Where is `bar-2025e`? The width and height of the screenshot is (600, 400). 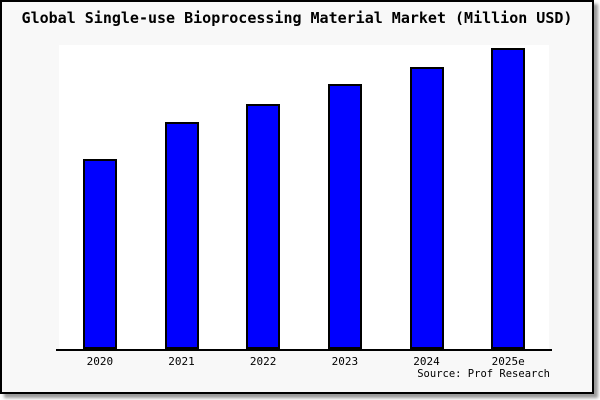 bar-2025e is located at coordinates (508, 198).